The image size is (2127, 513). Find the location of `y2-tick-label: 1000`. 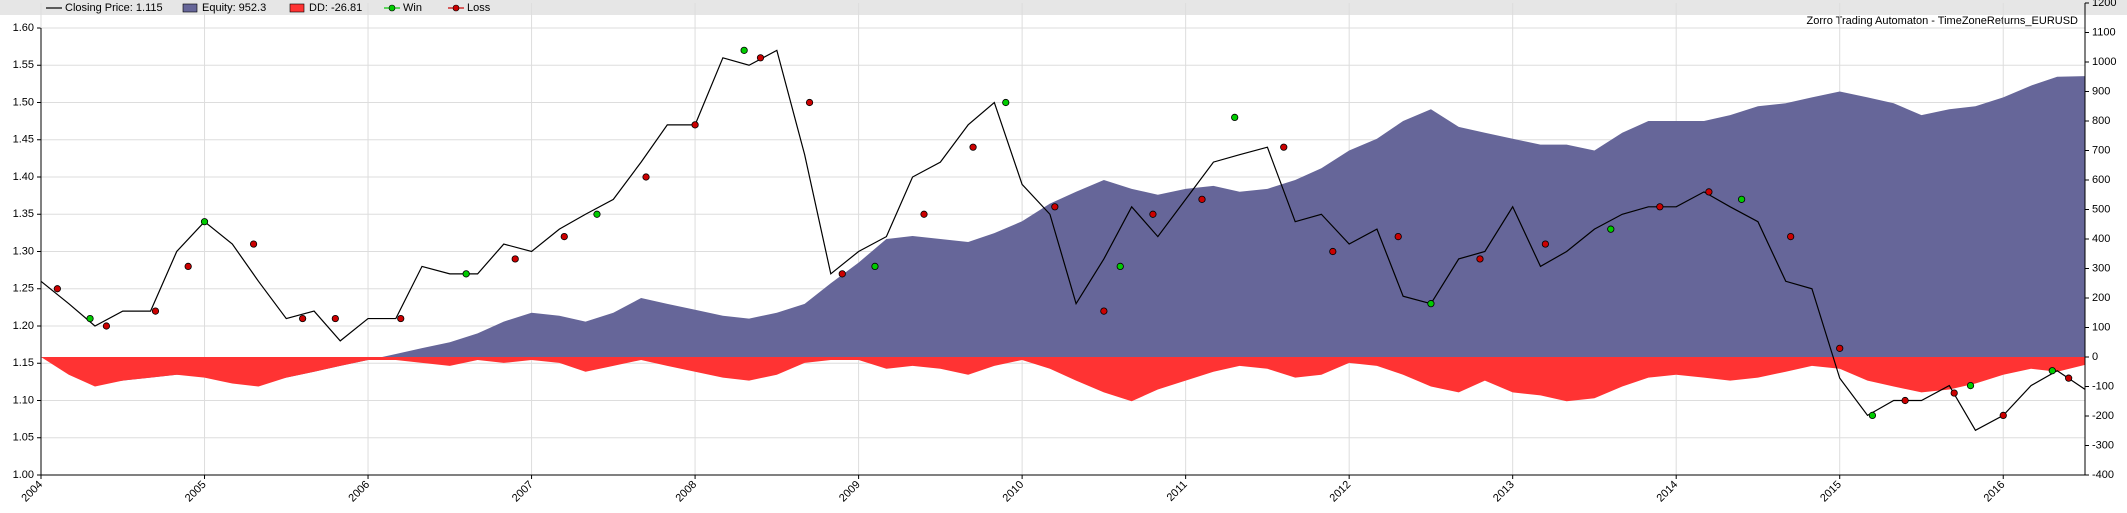

y2-tick-label: 1000 is located at coordinates (2104, 62).